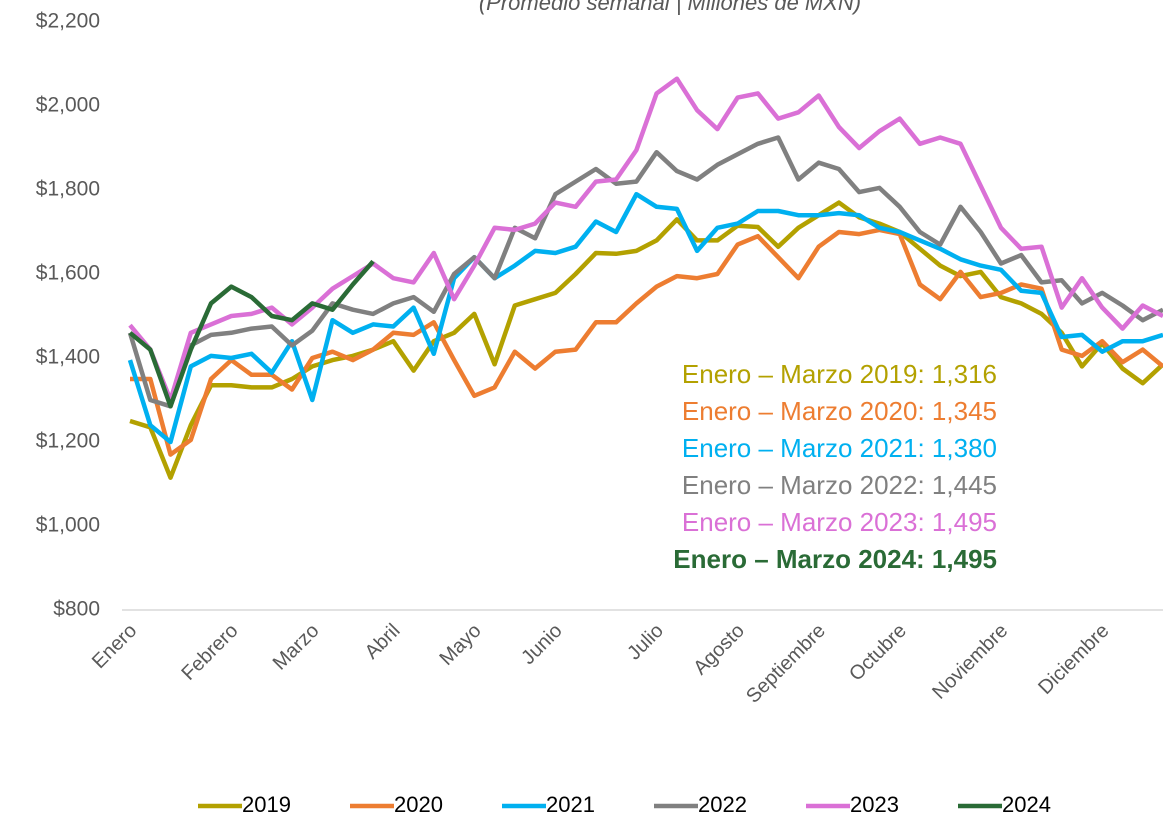  Describe the element at coordinates (68, 525) in the screenshot. I see `y-tick-label: $1,000` at that location.